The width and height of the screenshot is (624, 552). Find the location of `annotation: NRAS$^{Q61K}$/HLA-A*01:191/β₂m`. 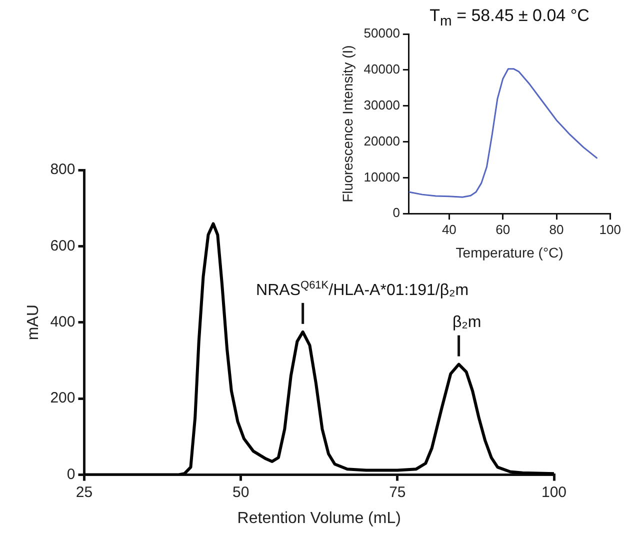

annotation: NRAS$^{Q61K}$/HLA-A*01:191/β₂m is located at coordinates (362, 290).